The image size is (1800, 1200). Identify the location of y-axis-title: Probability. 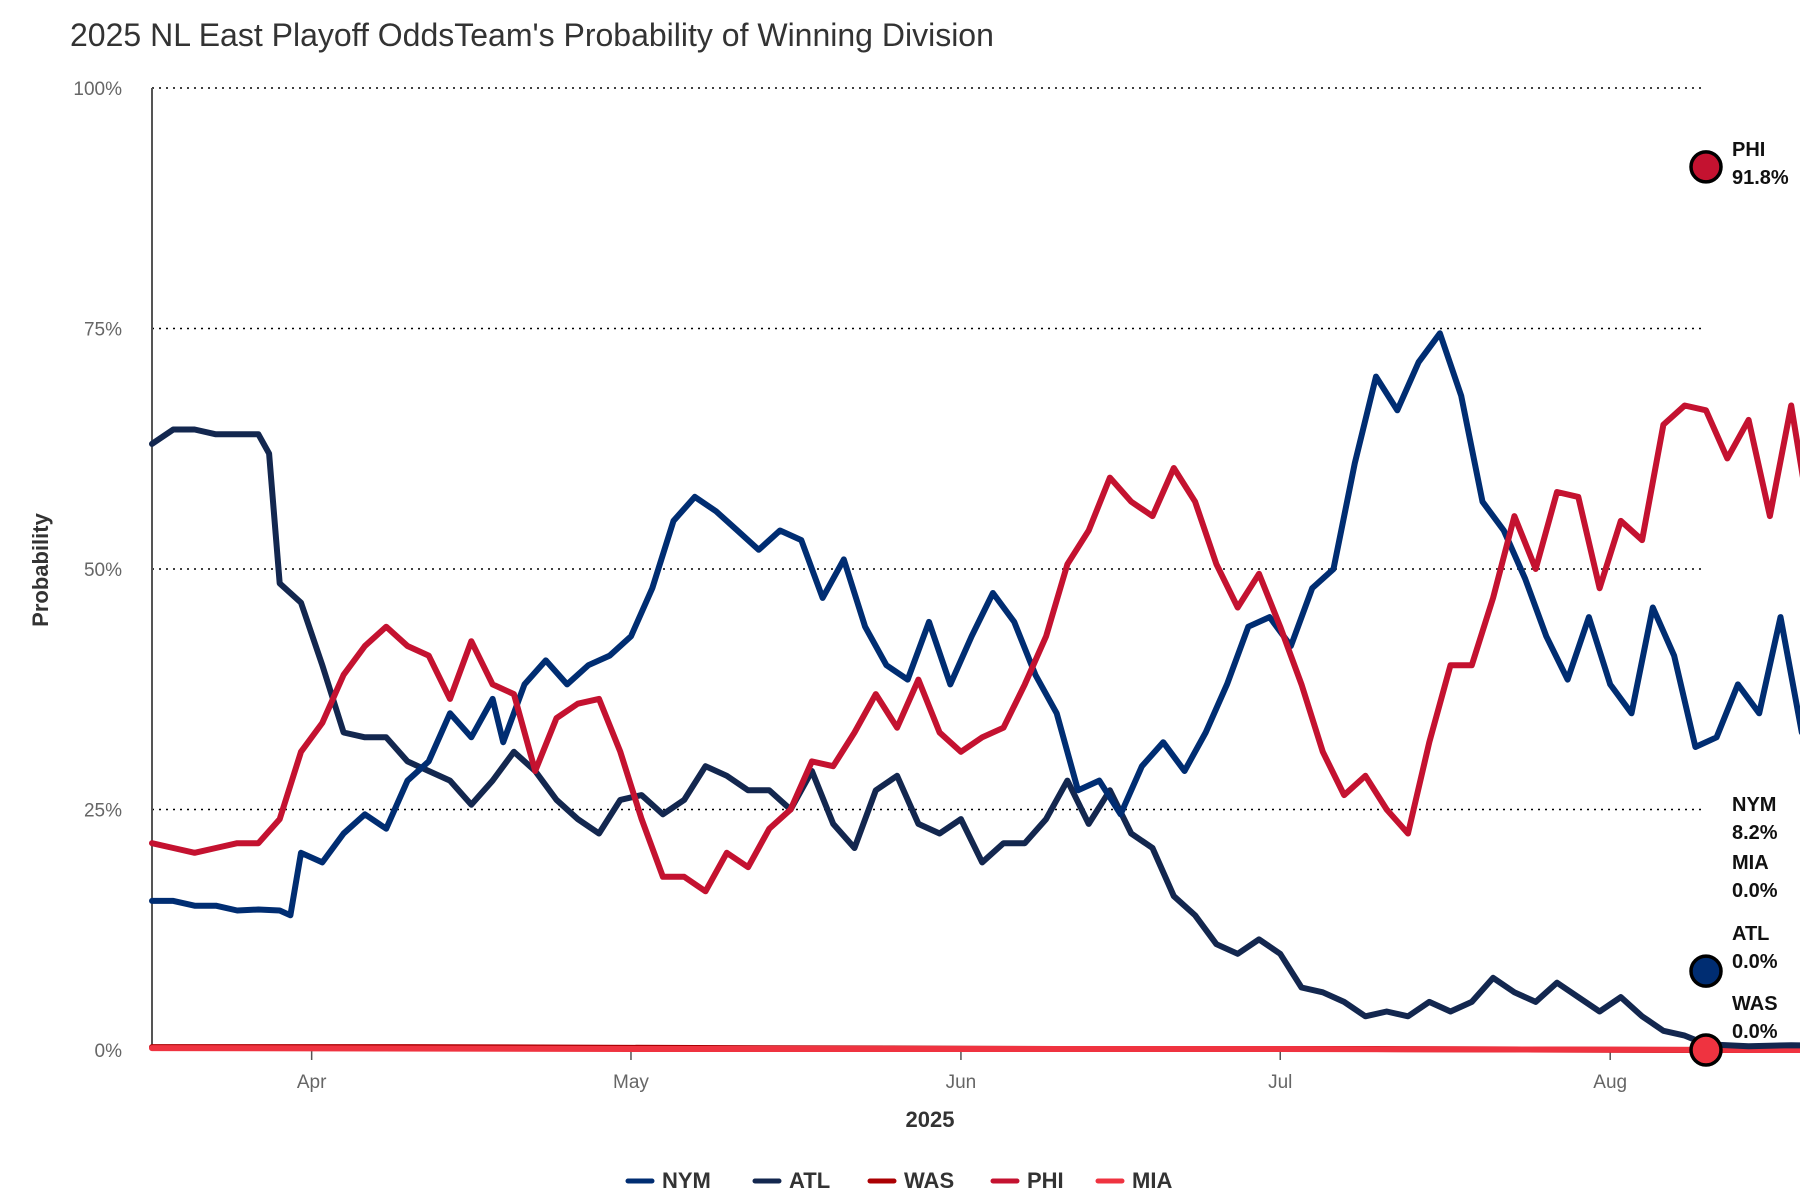
(40, 569).